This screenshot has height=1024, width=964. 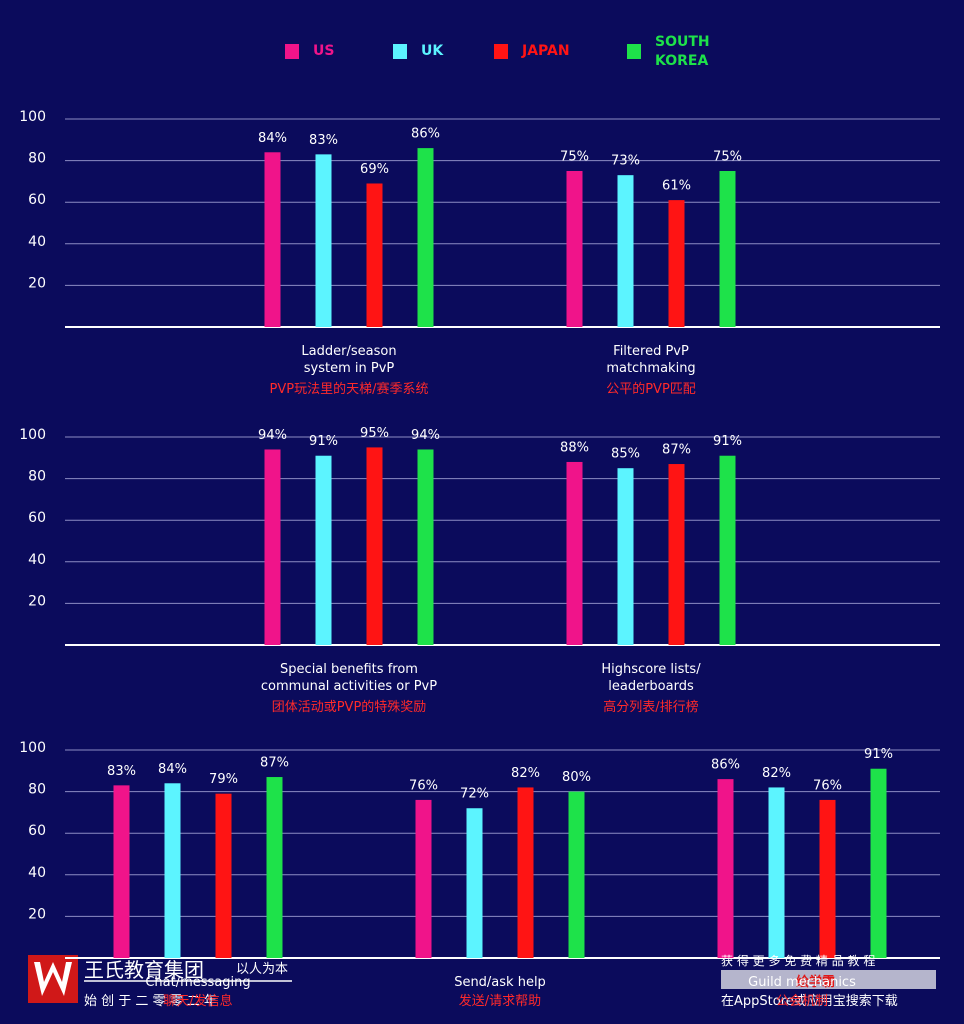 I want to click on value-label: 80%, so click(x=576, y=777).